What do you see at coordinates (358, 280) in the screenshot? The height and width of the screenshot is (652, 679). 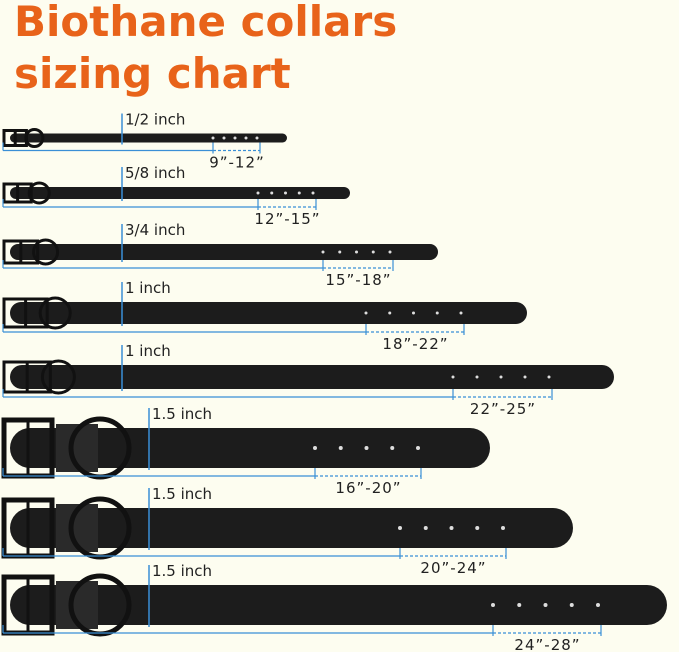 I see `size-label: 15”-18”` at bounding box center [358, 280].